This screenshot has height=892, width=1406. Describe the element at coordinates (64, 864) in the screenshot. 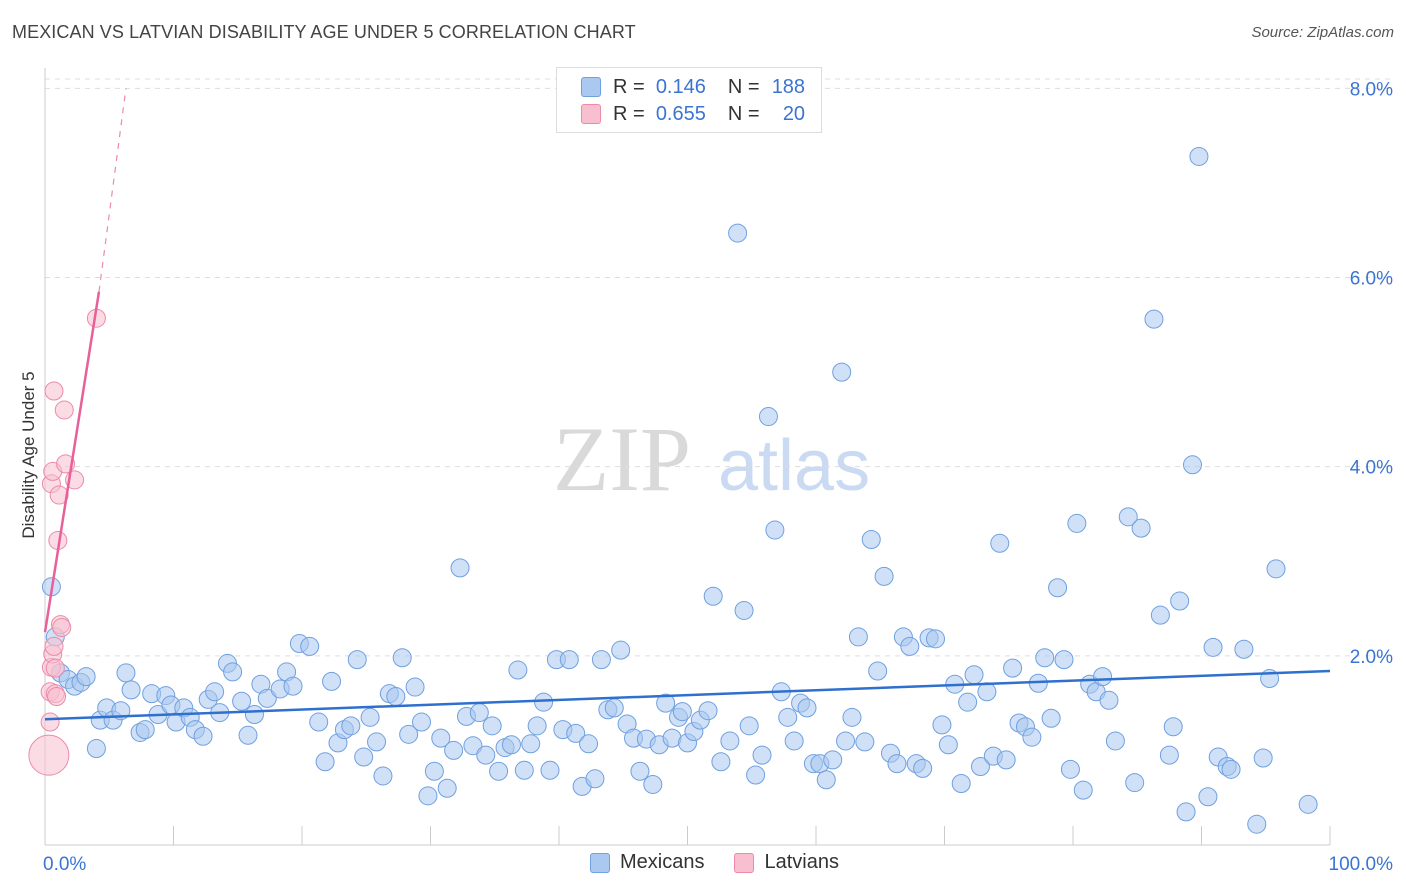

I see `x-tick-label: 0.0%` at that location.